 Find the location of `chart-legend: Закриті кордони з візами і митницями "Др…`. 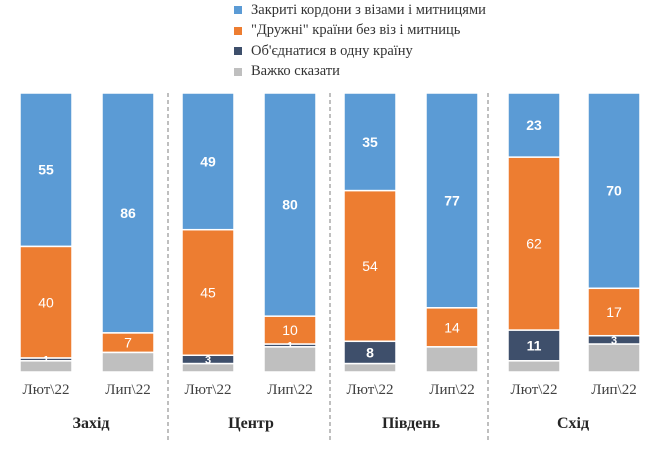

chart-legend: Закриті кордони з візами і митницями "Др… is located at coordinates (360, 41).